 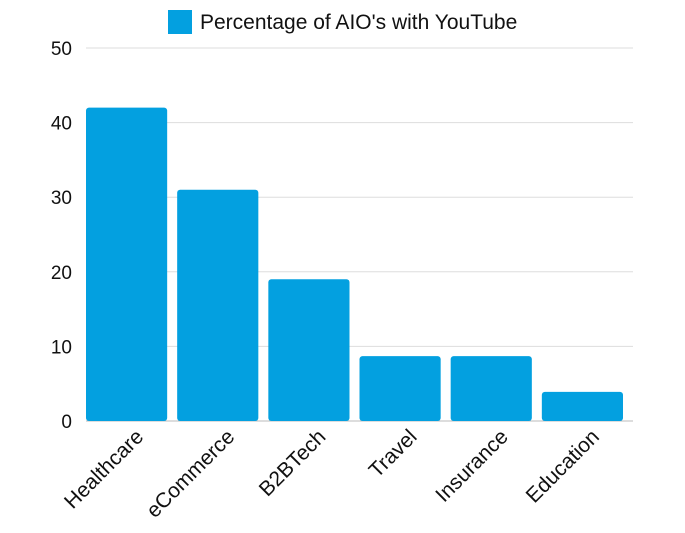 I want to click on y-tick-label: 50, so click(x=61, y=49).